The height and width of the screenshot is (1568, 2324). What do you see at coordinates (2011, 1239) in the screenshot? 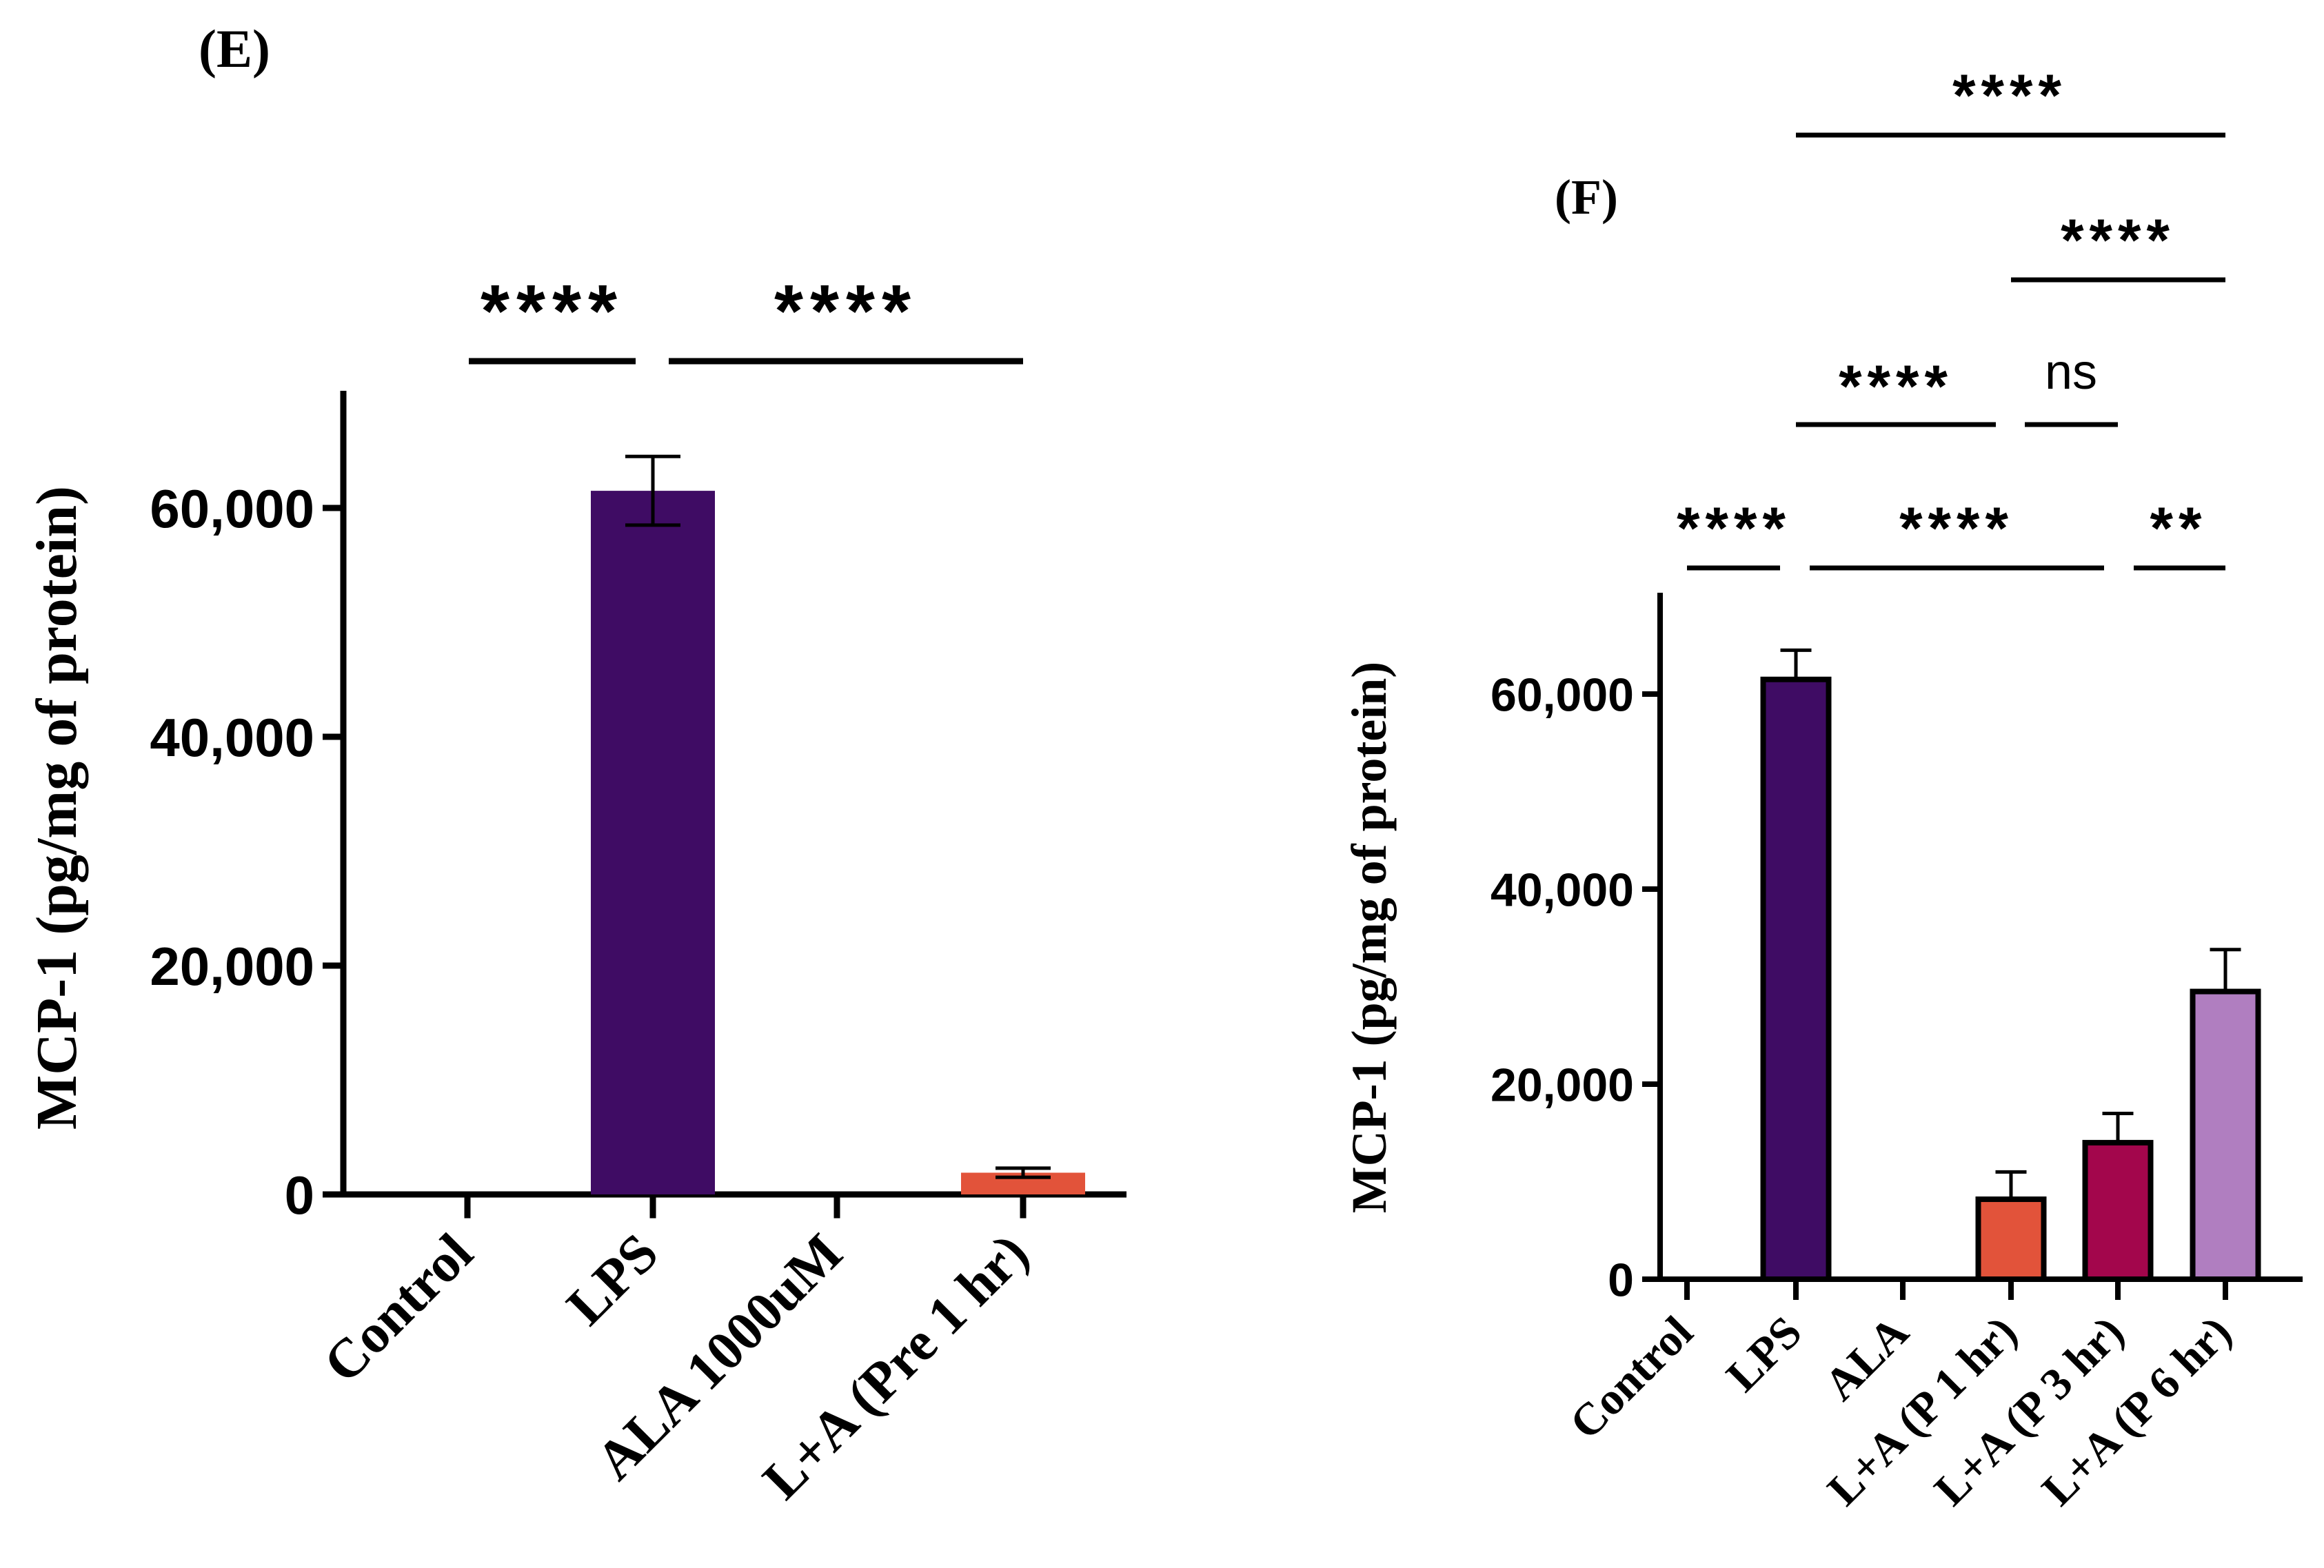
I see `bar-l-a-p-1-hr` at bounding box center [2011, 1239].